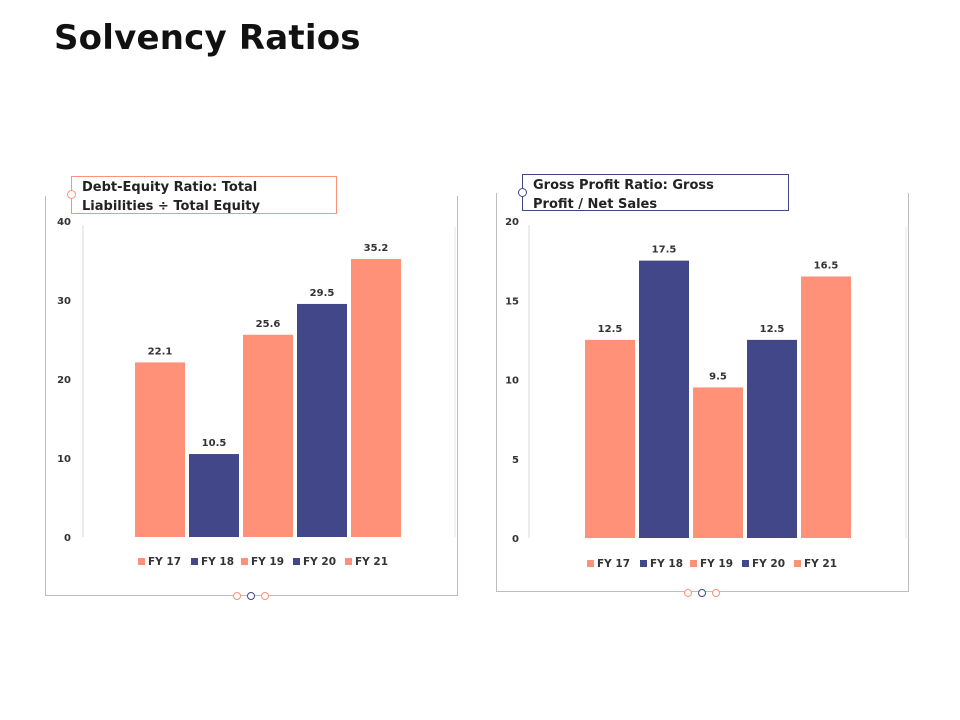 This screenshot has height=720, width=960. What do you see at coordinates (512, 301) in the screenshot?
I see `y-tick-label: 15` at bounding box center [512, 301].